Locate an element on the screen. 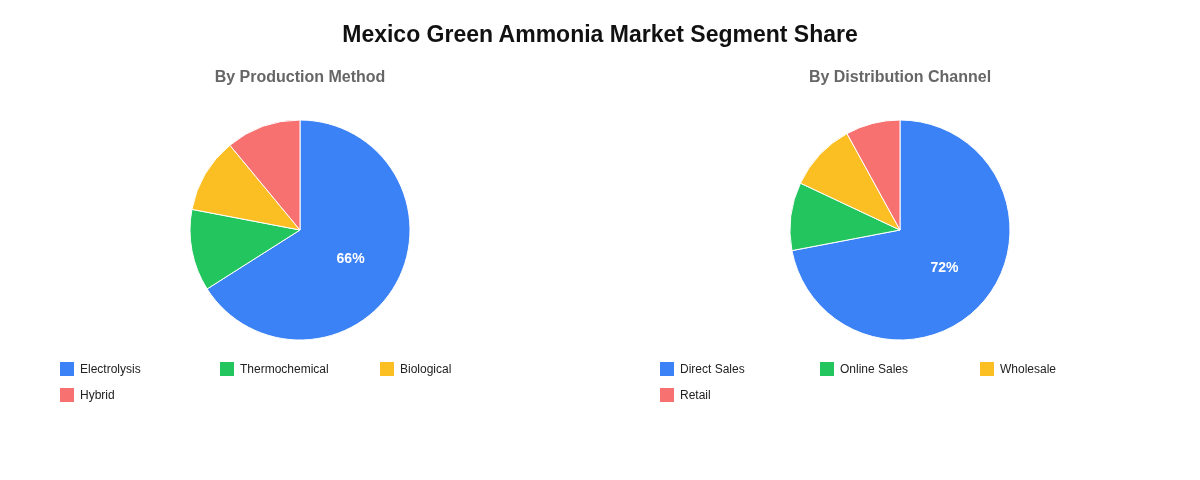 This screenshot has height=480, width=1200. data-label: 66% is located at coordinates (351, 257).